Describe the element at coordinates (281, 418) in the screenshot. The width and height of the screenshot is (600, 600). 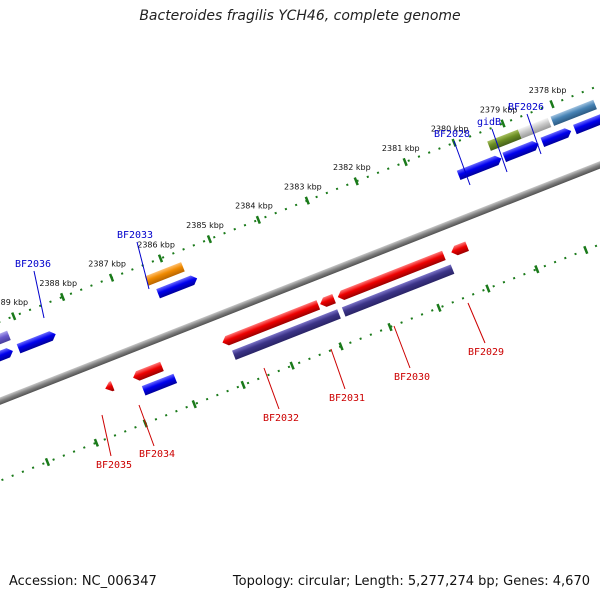
I see `gene-label-BF2032: BF2032` at that location.